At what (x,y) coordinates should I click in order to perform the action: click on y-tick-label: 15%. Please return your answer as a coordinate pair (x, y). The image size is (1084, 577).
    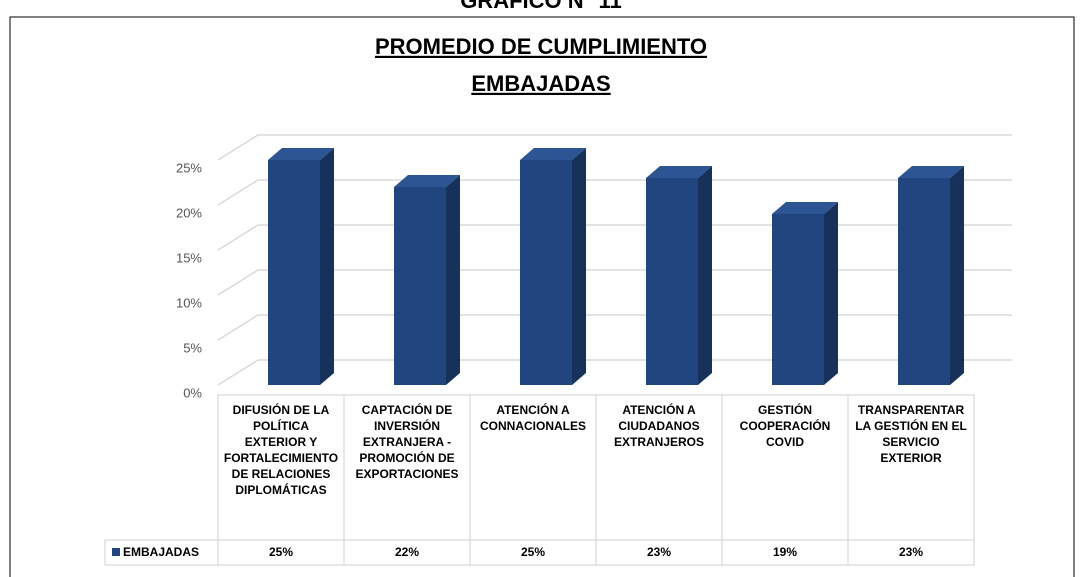
    Looking at the image, I should click on (189, 257).